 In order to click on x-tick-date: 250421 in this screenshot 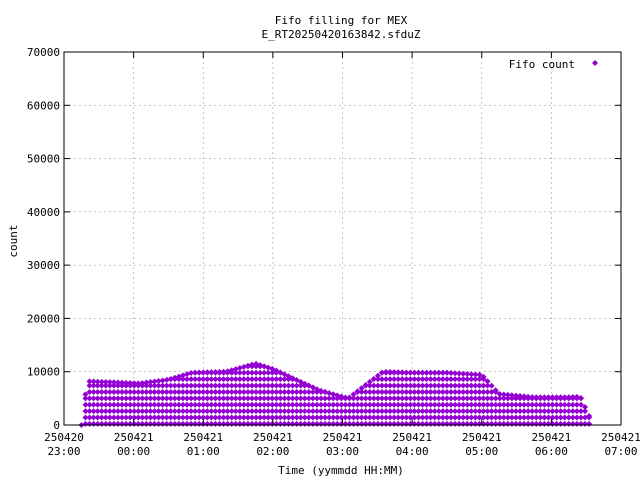, I will do `click(273, 437)`.